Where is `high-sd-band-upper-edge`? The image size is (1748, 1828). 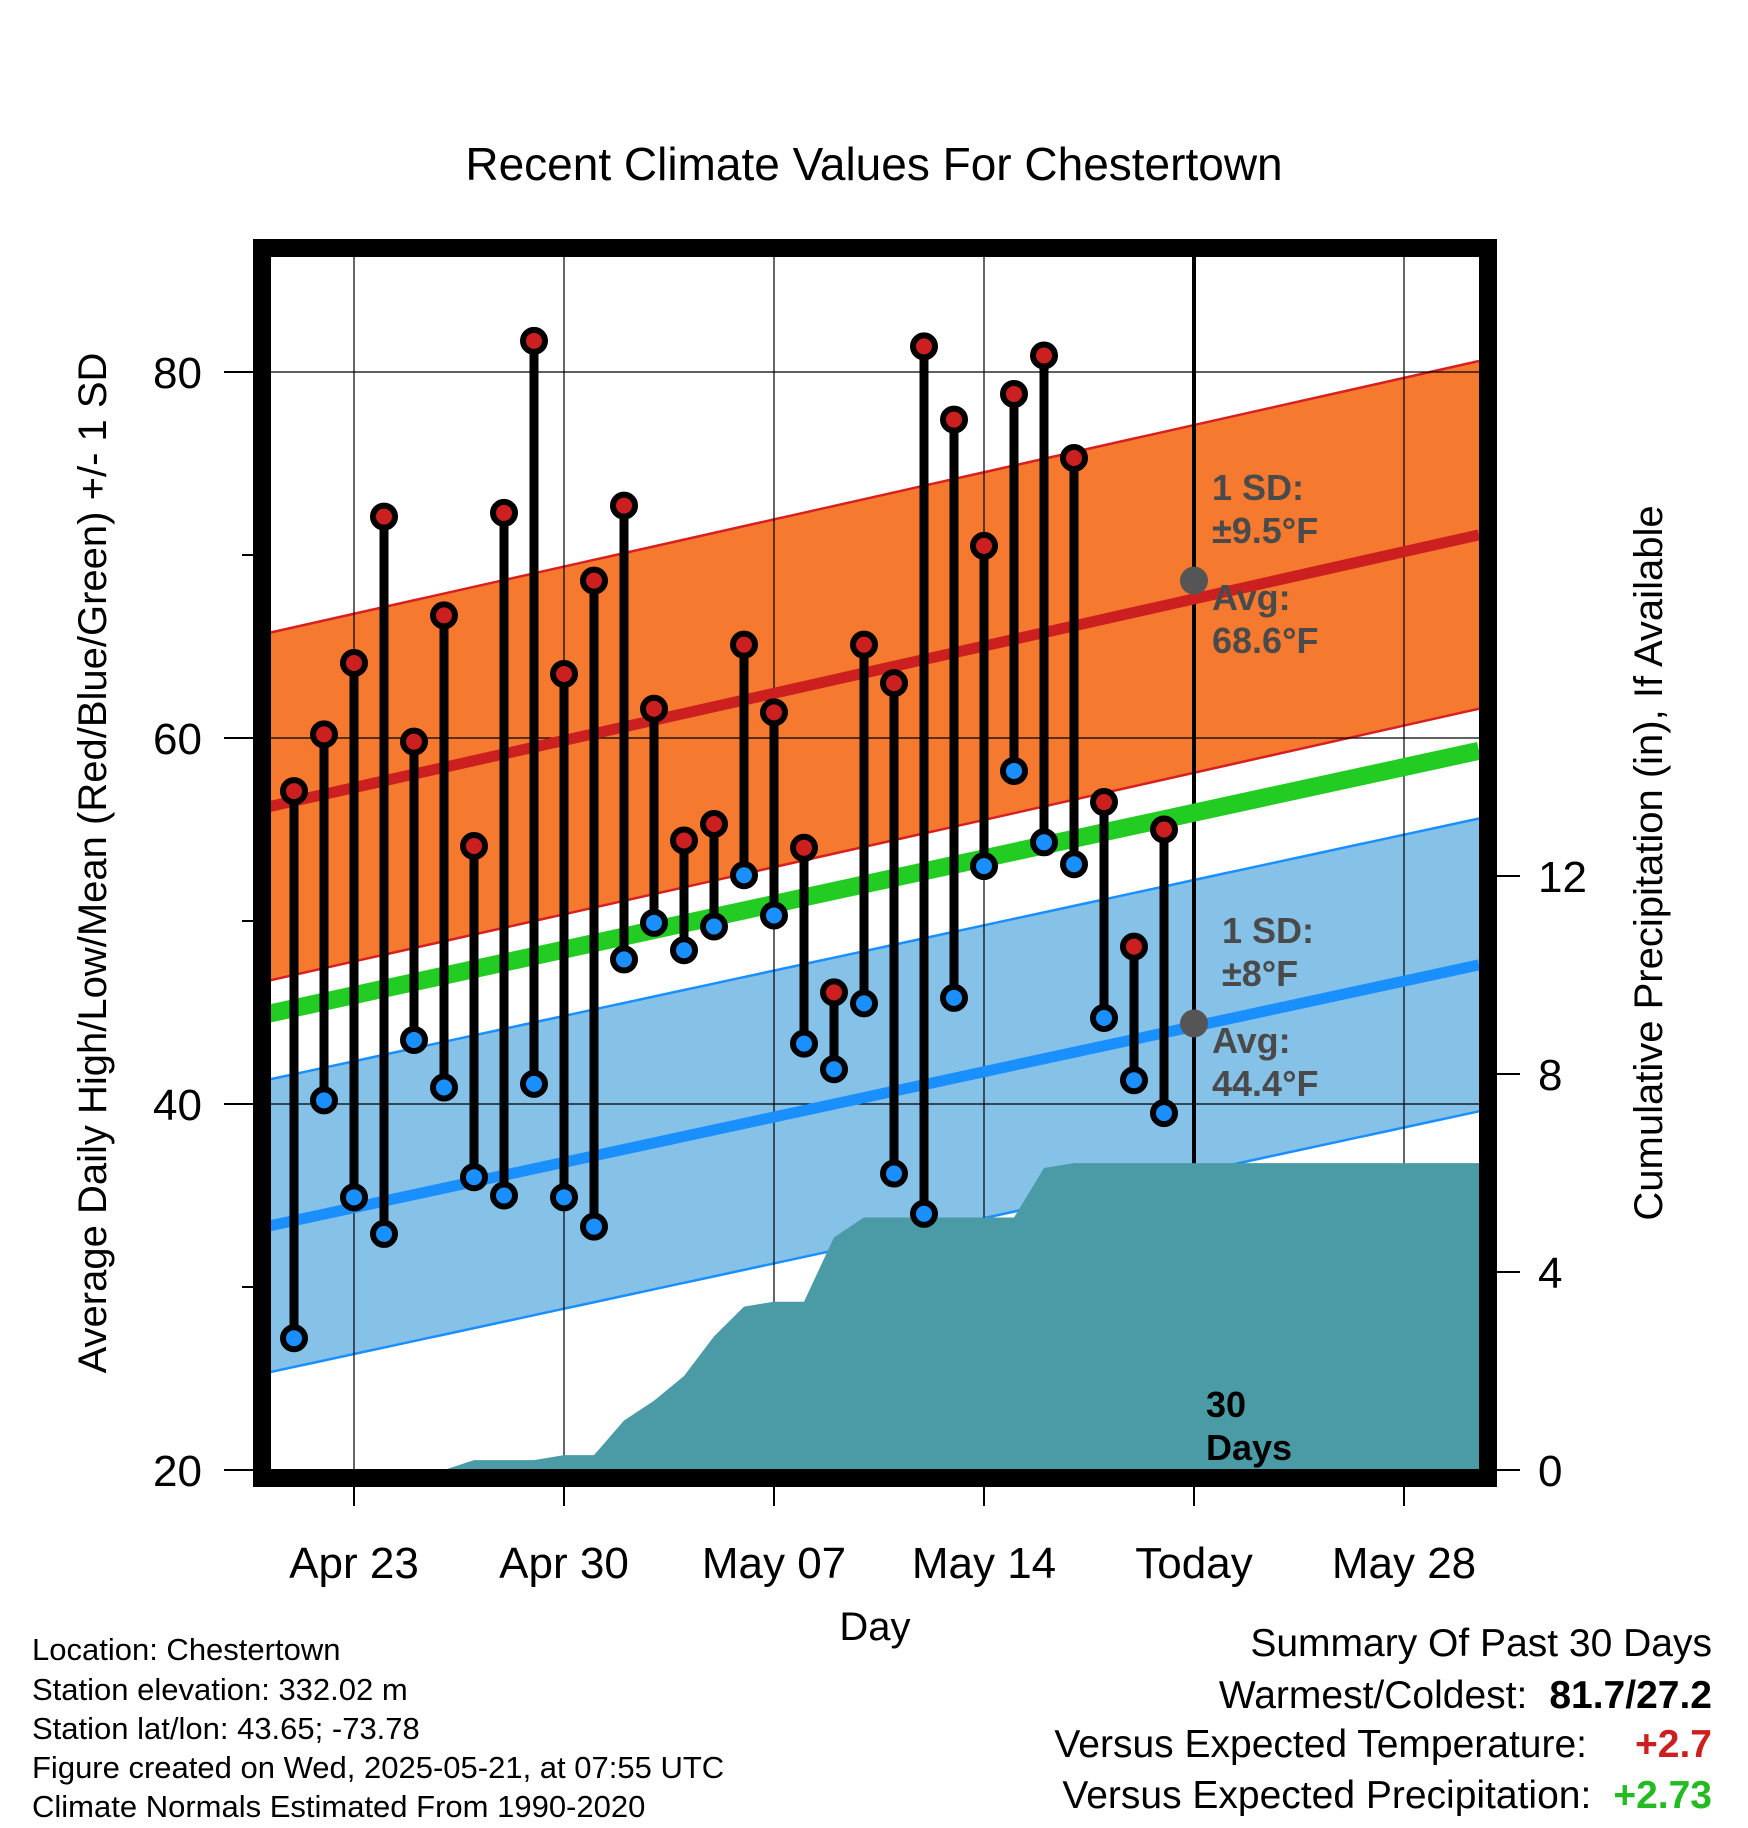 high-sd-band-upper-edge is located at coordinates (871, 497).